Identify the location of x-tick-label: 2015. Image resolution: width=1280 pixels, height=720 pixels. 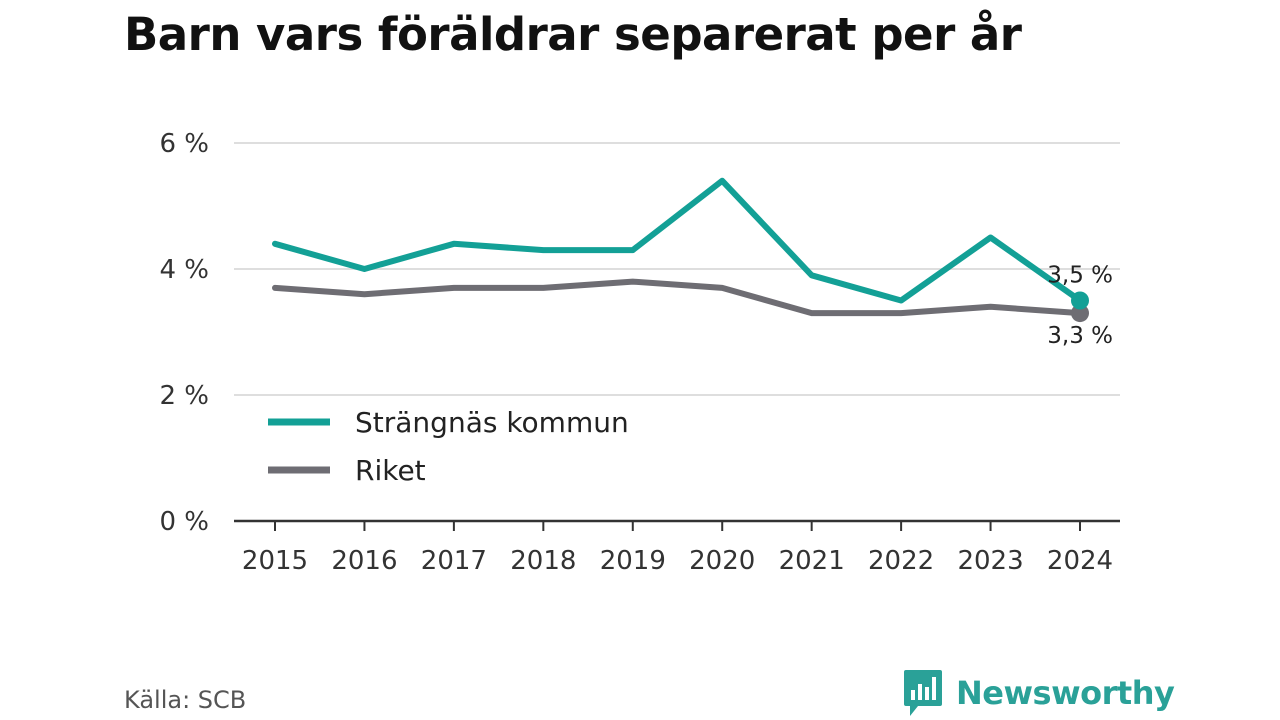
(275, 561).